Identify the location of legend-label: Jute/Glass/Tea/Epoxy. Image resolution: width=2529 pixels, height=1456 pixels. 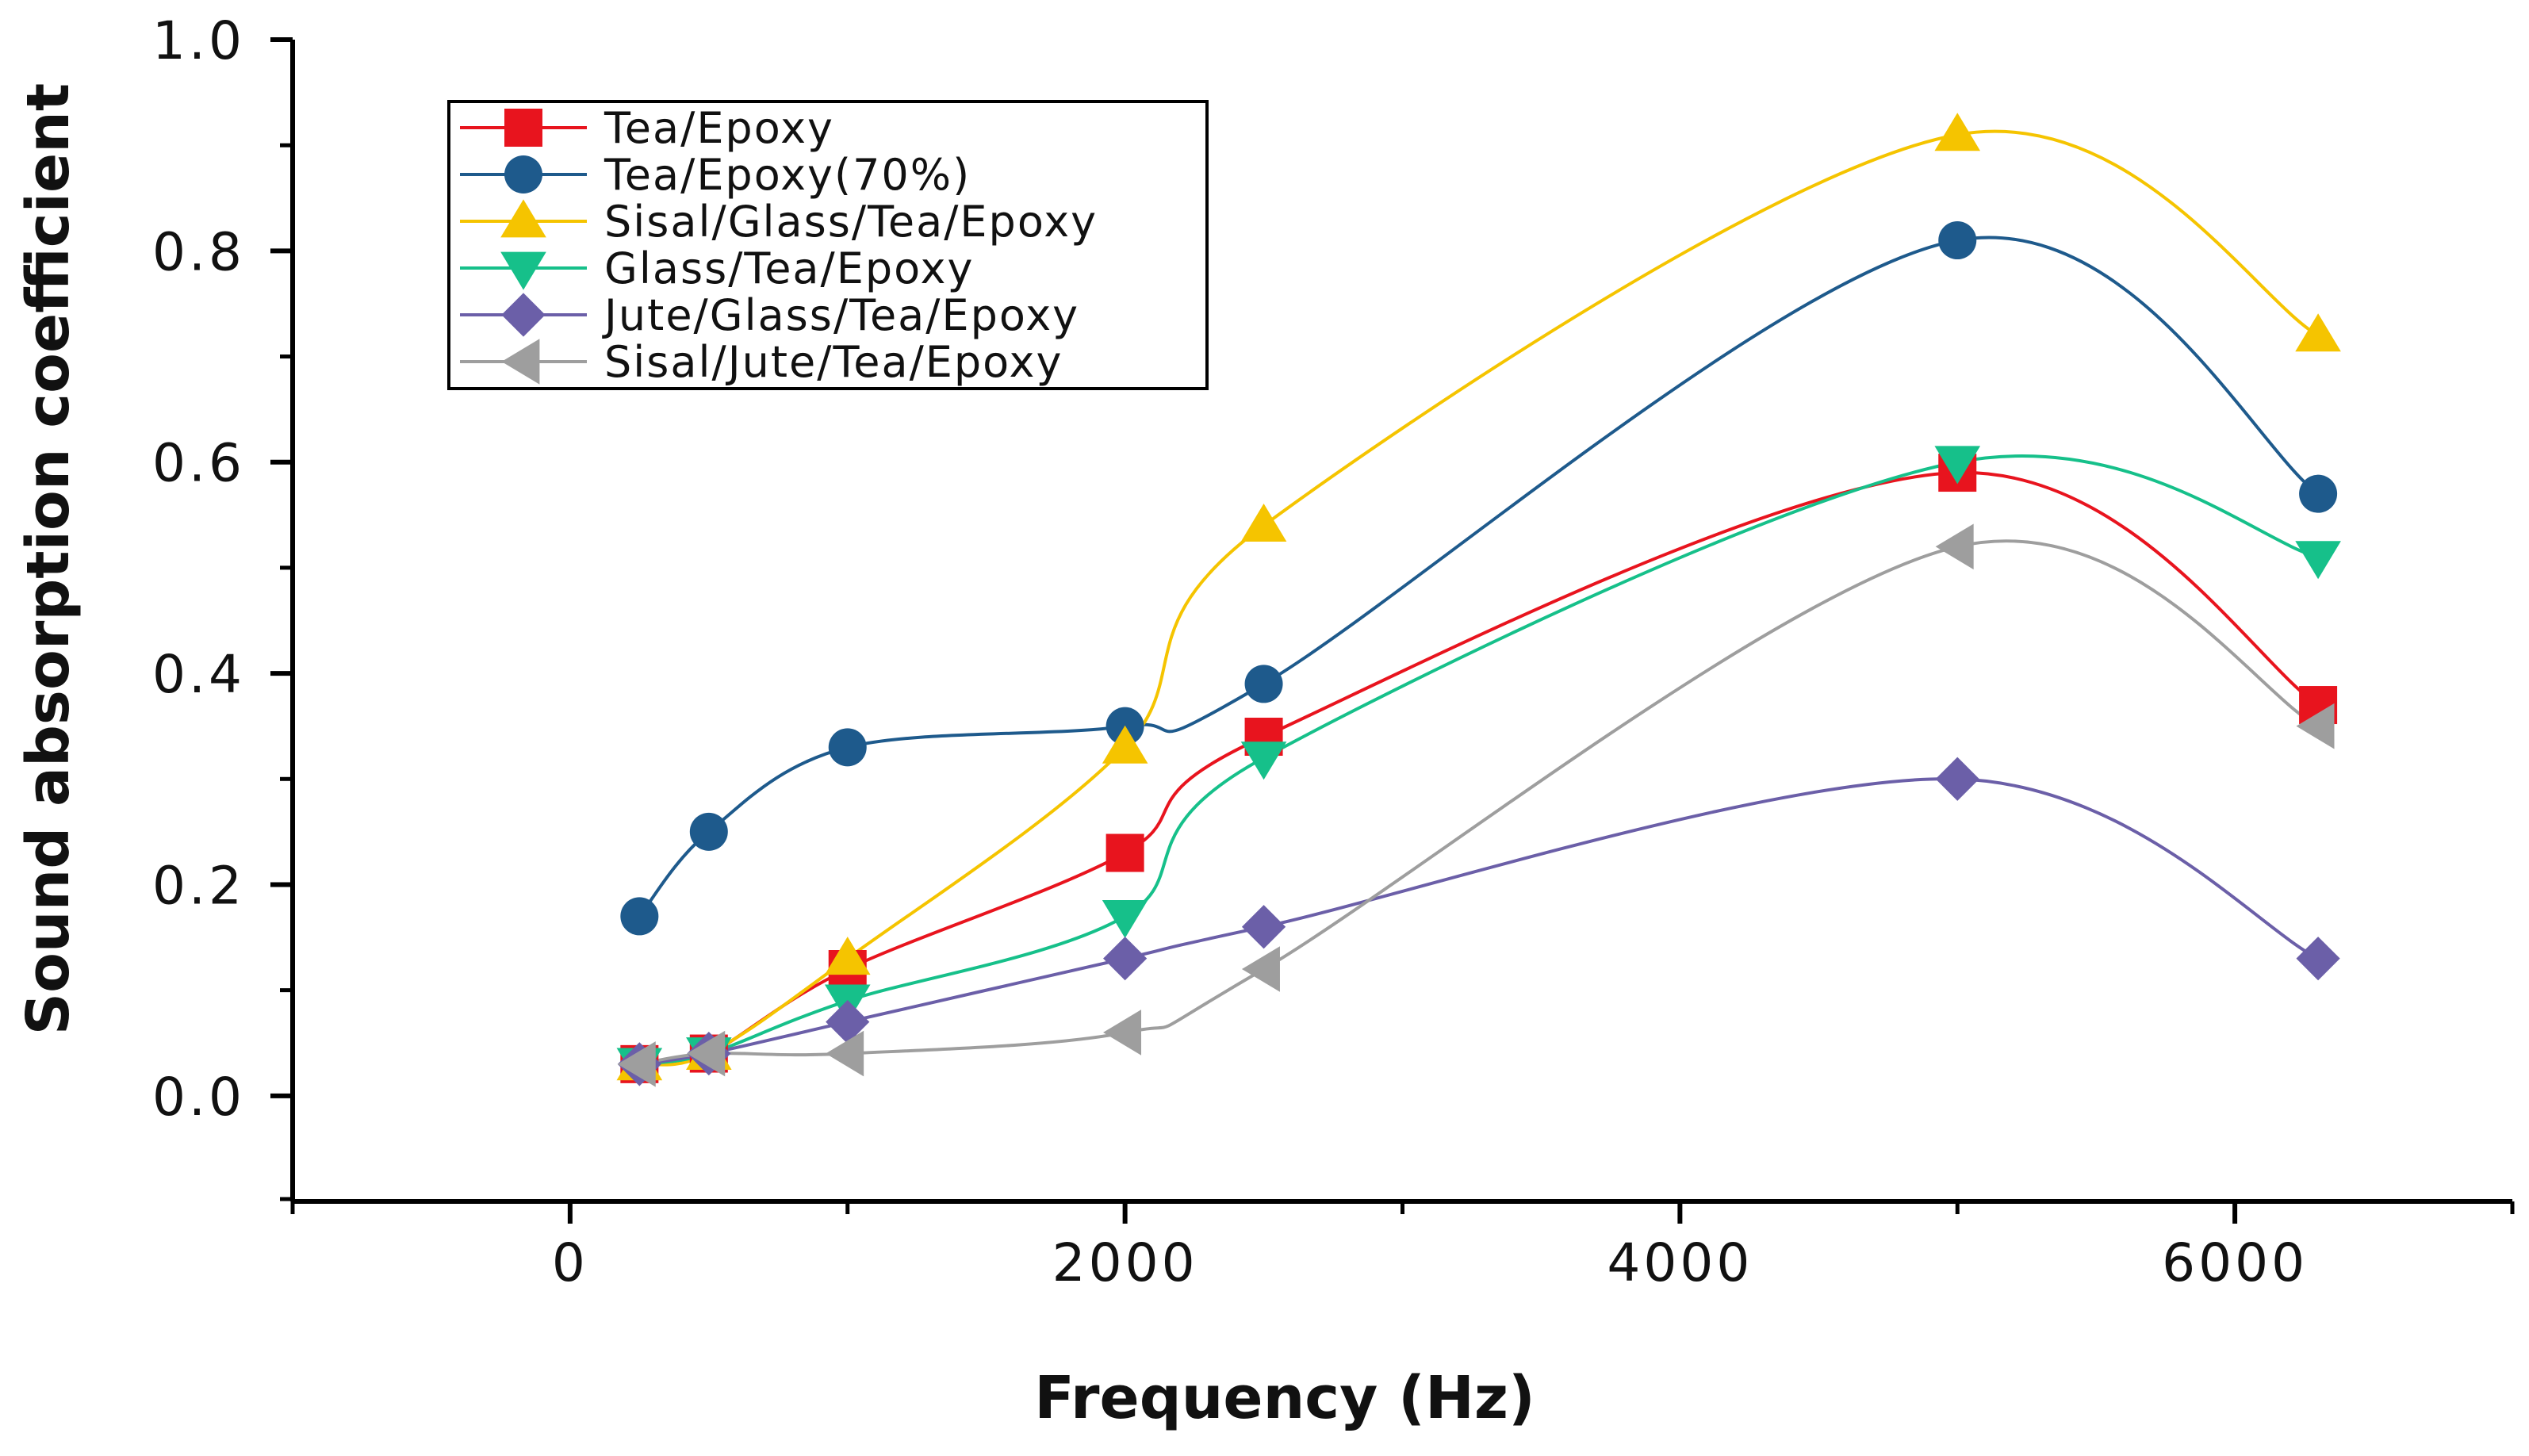
(841, 315).